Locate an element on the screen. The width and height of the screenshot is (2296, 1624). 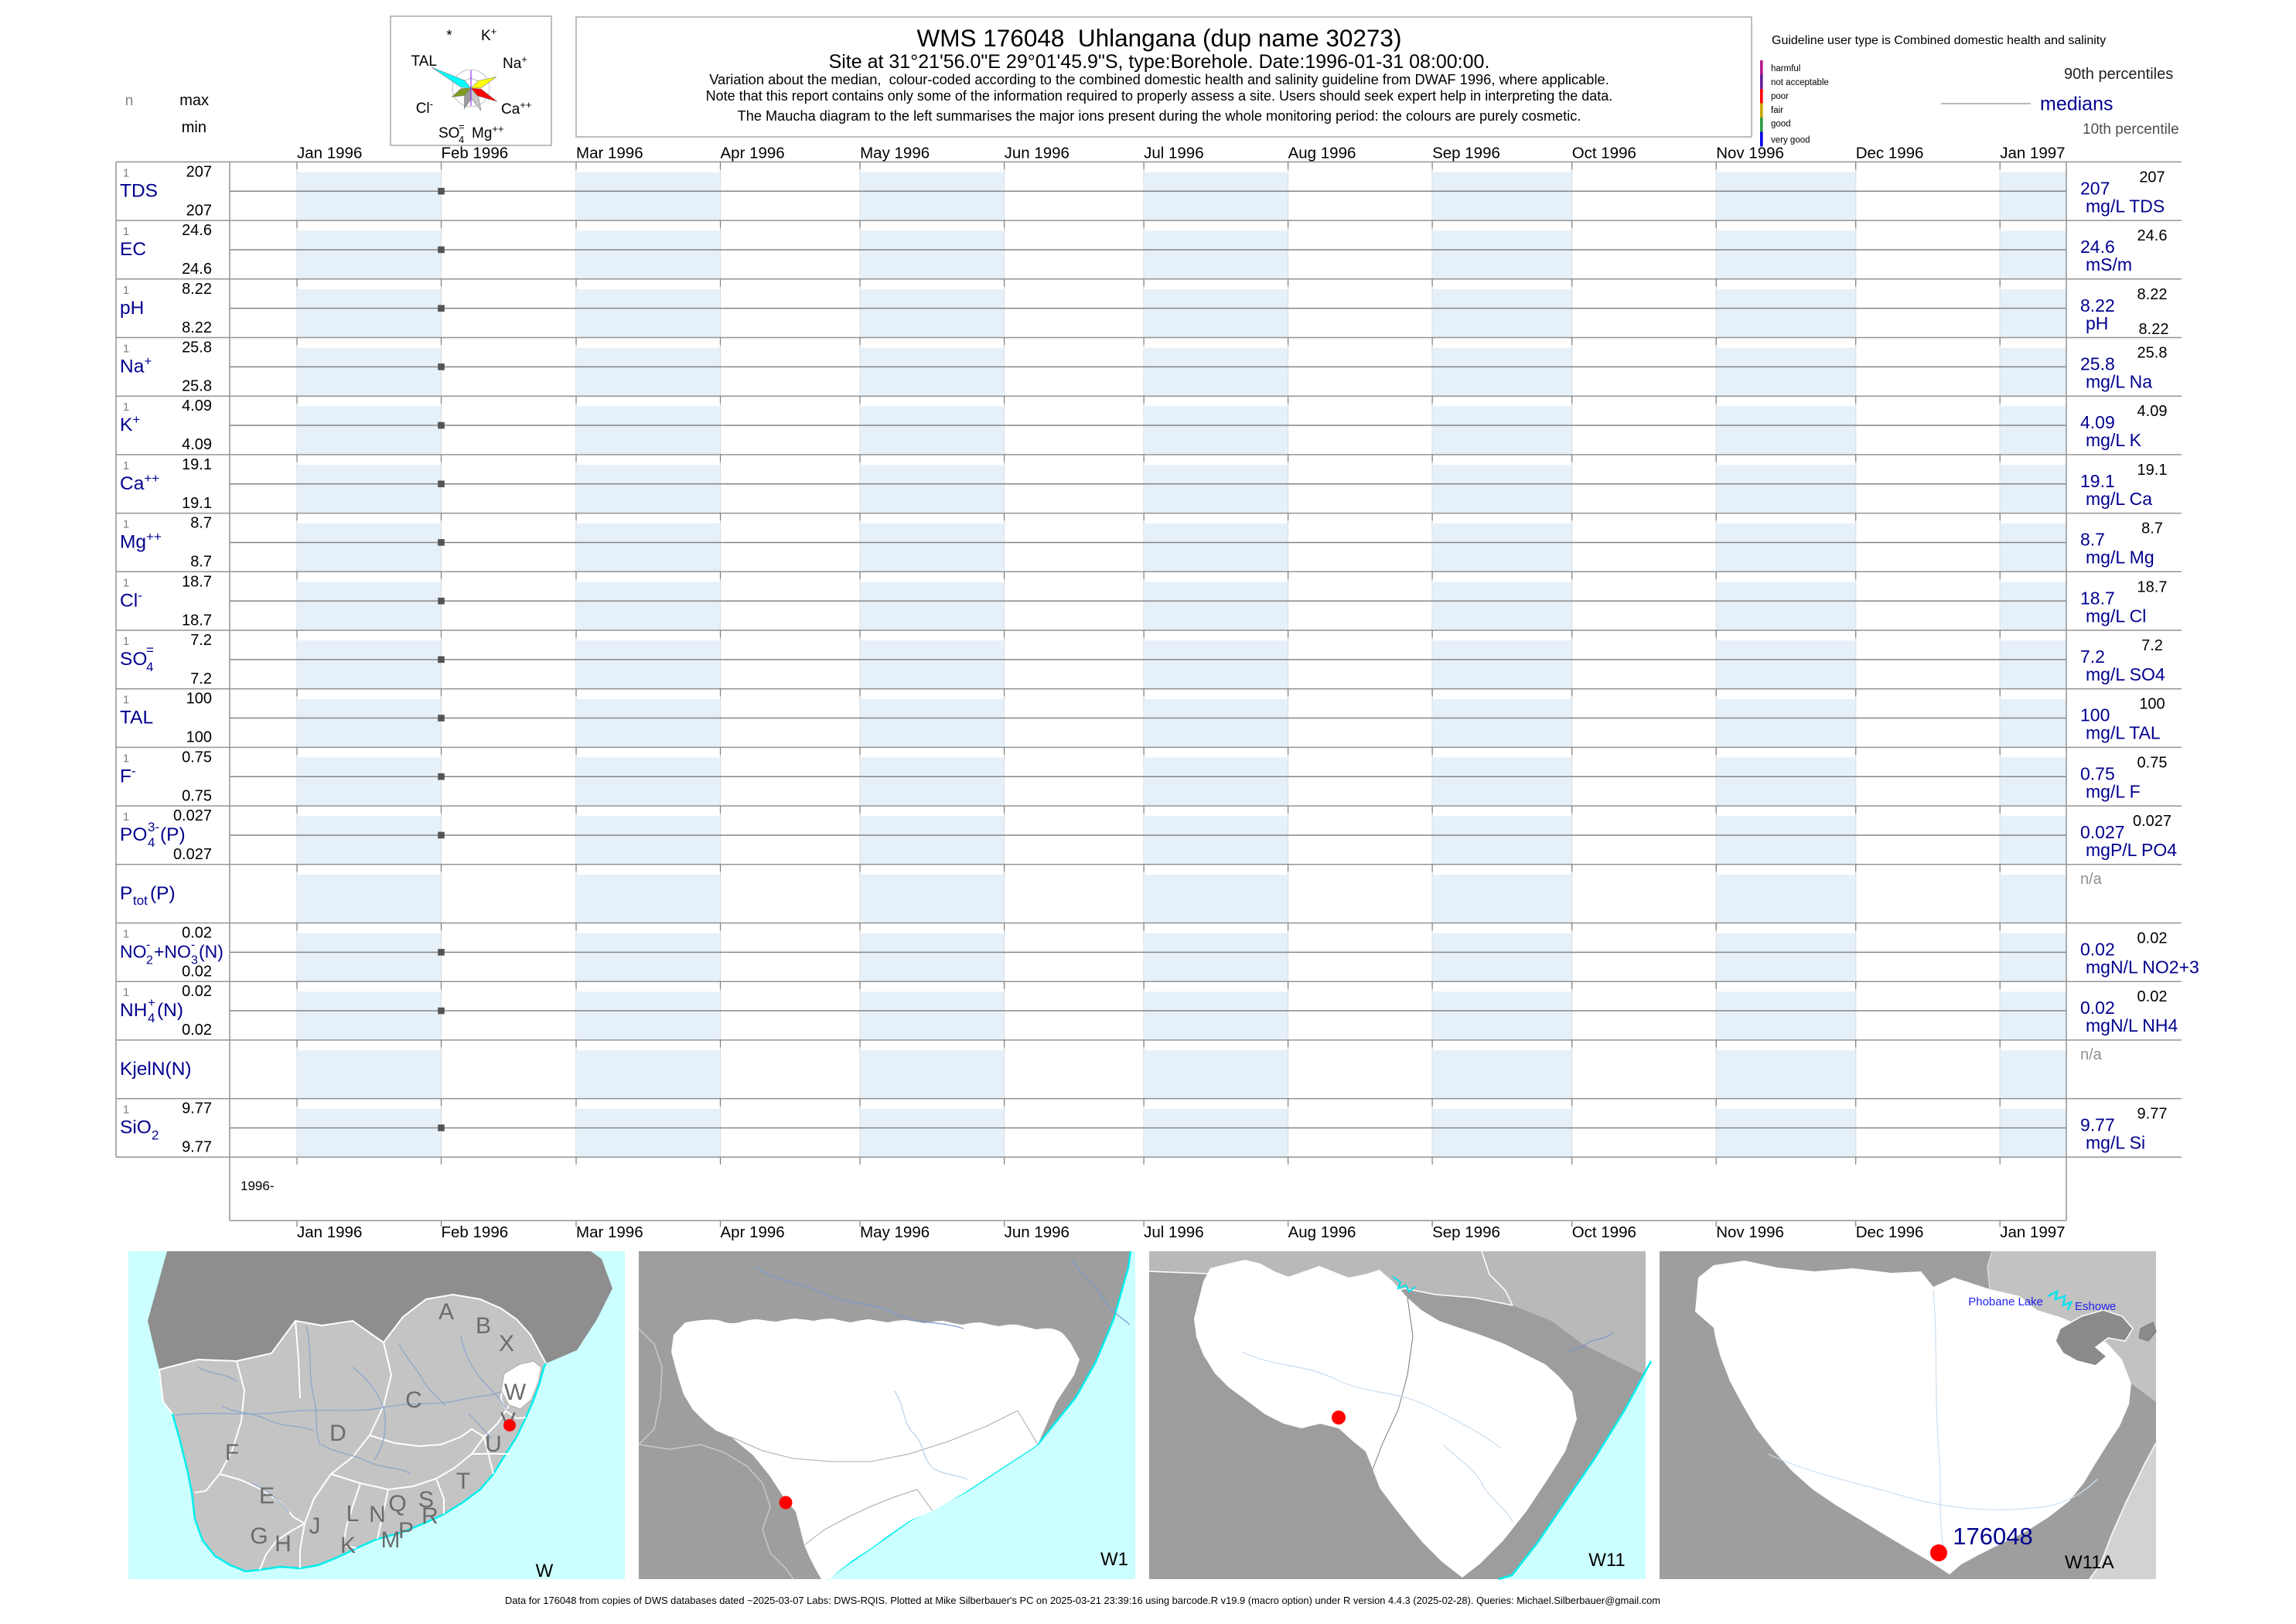
svg-text: Q is located at coordinates (397, 1504).